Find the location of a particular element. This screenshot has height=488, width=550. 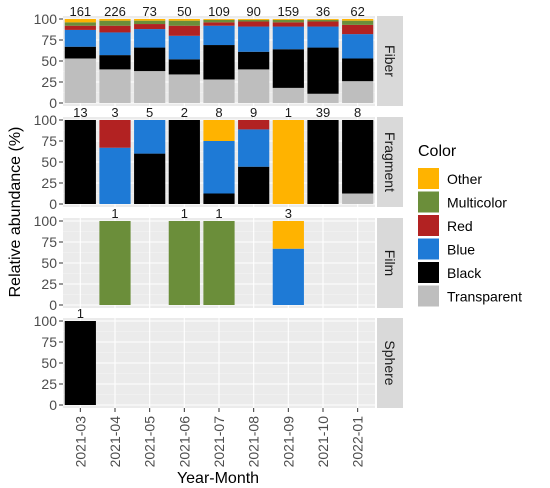

x-tick-label: 2021-04 is located at coordinates (115, 442).